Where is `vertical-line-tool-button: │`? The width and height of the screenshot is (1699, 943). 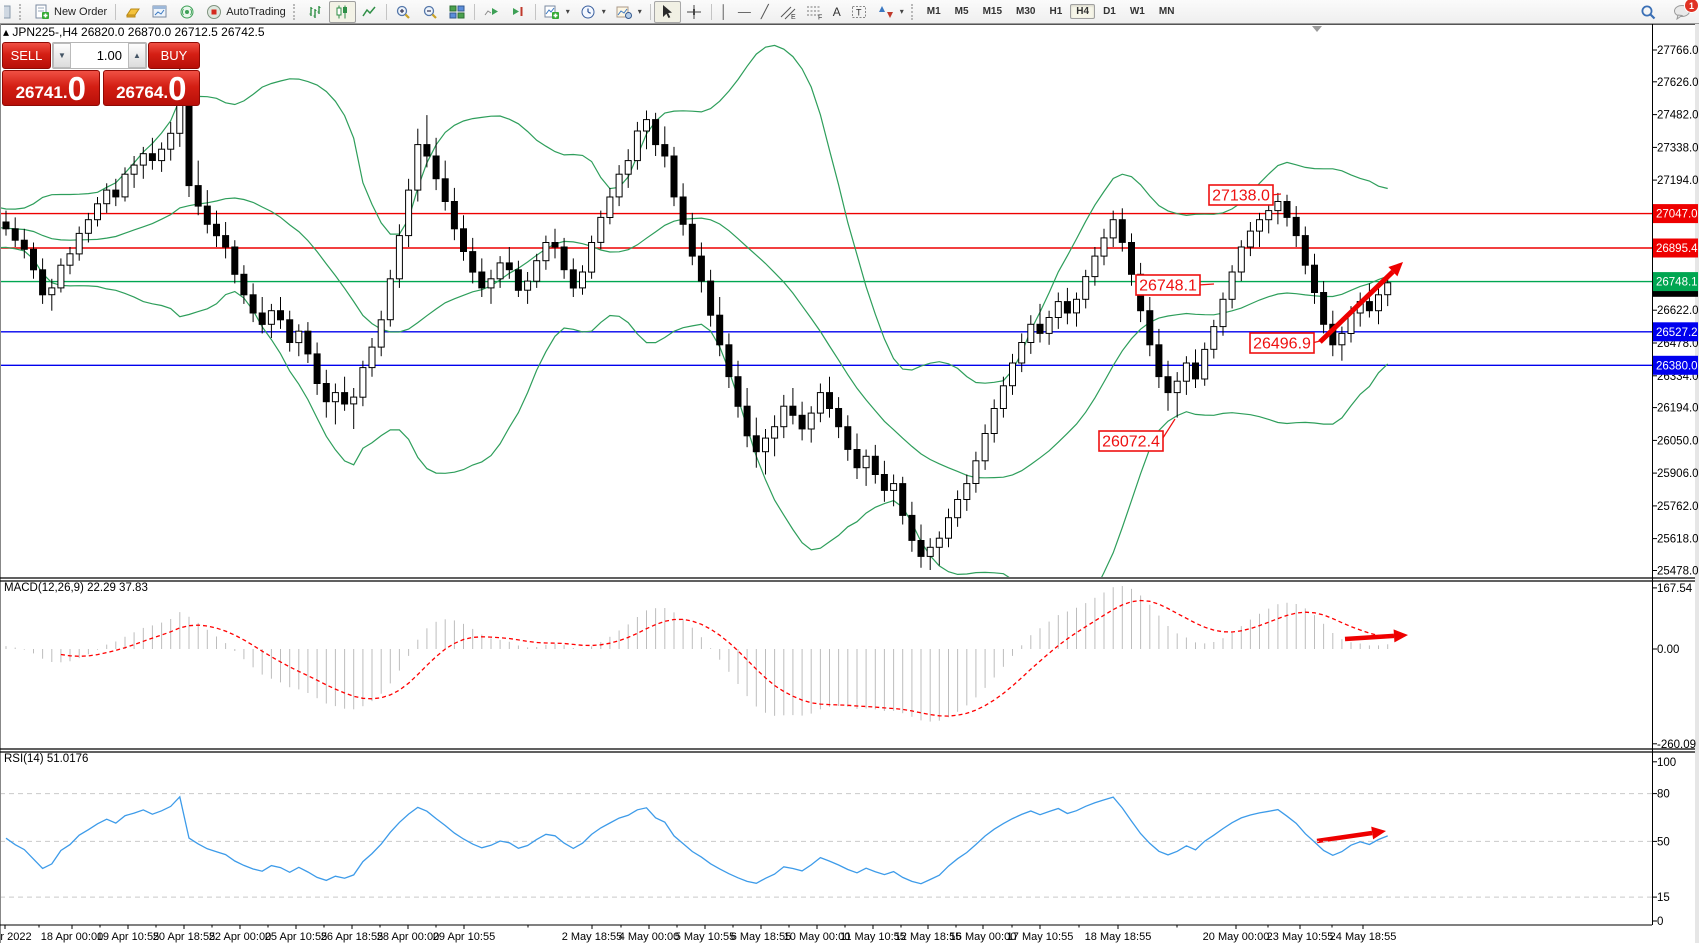 vertical-line-tool-button: │ is located at coordinates (724, 12).